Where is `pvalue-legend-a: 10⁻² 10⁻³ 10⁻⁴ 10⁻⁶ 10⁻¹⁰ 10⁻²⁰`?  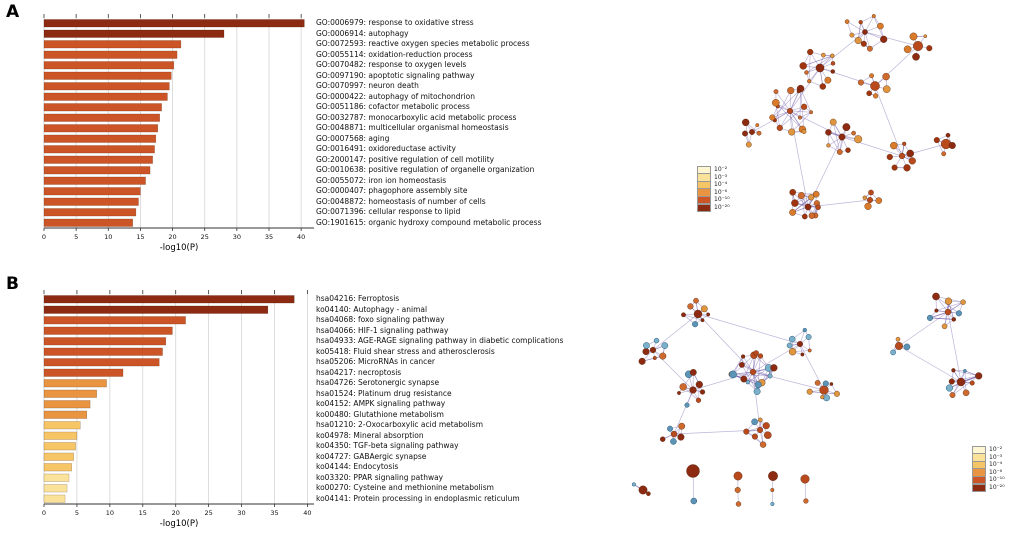 pvalue-legend-a: 10⁻² 10⁻³ 10⁻⁴ 10⁻⁶ 10⁻¹⁰ 10⁻²⁰ is located at coordinates (713, 188).